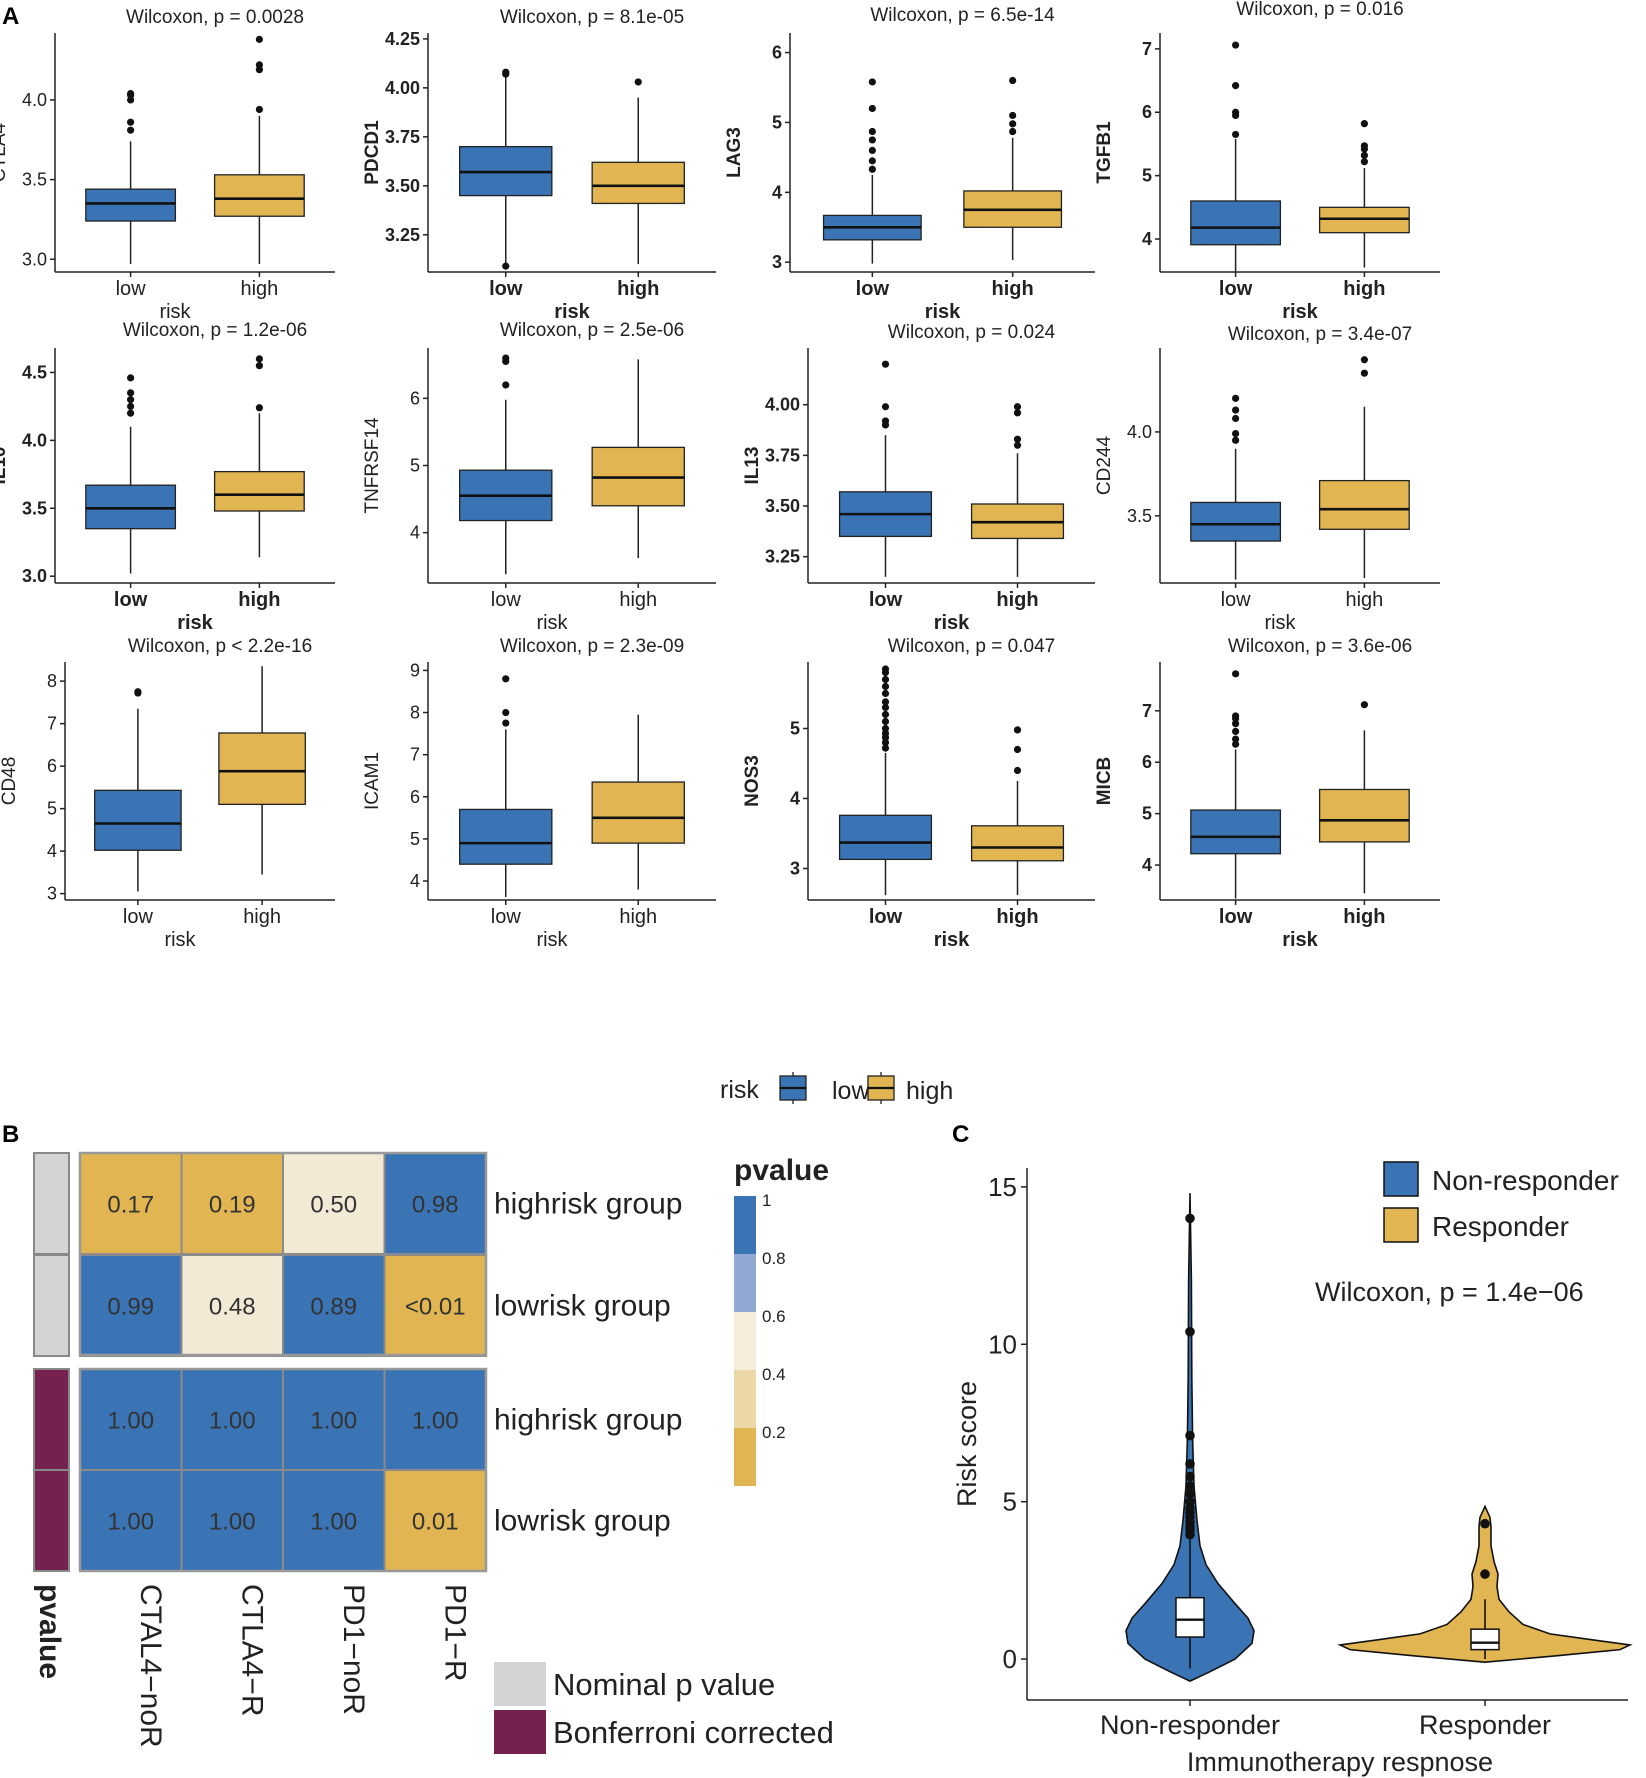 This screenshot has width=1646, height=1778. Describe the element at coordinates (375, 1305) in the screenshot. I see `heatmap-row: 0.99 0.48 0.89 <0.01 lowrisk group` at that location.